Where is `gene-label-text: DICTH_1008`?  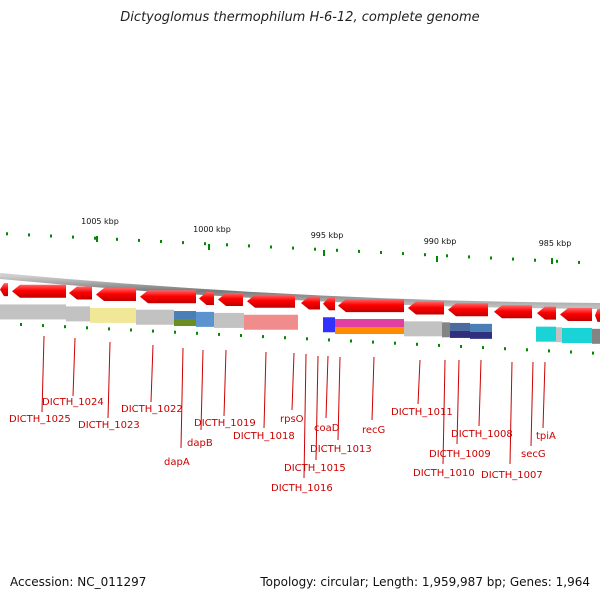 gene-label-text: DICTH_1008 is located at coordinates (482, 434).